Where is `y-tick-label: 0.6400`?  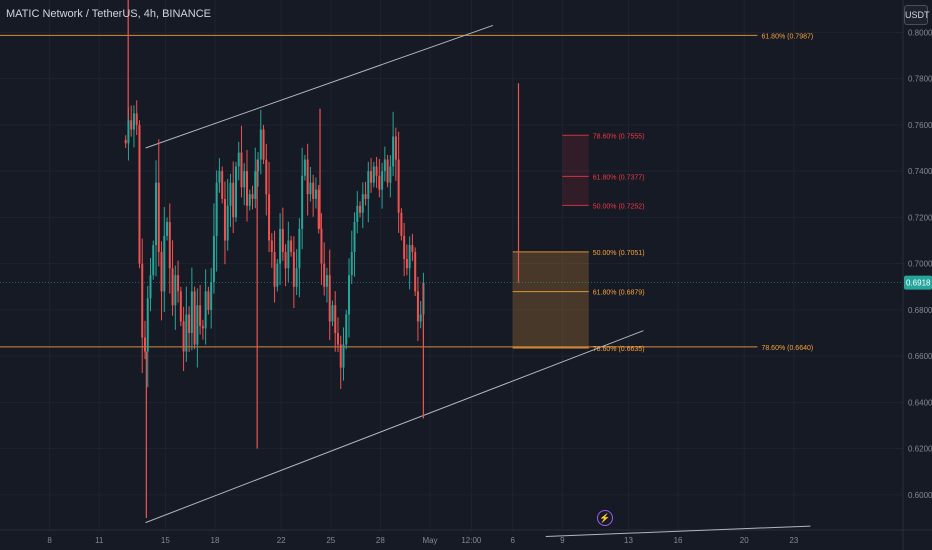
y-tick-label: 0.6400 is located at coordinates (920, 402).